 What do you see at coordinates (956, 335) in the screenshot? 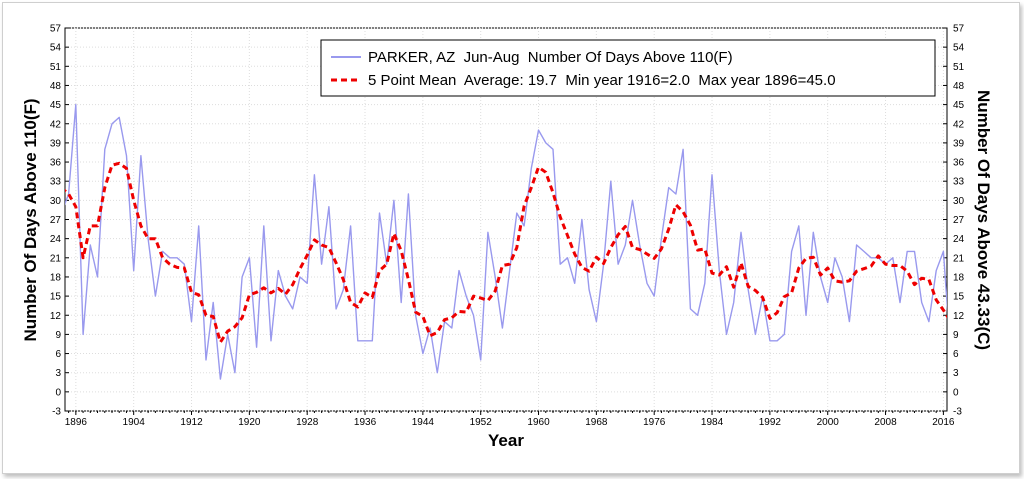
I see `y-tick-label-right: 9` at bounding box center [956, 335].